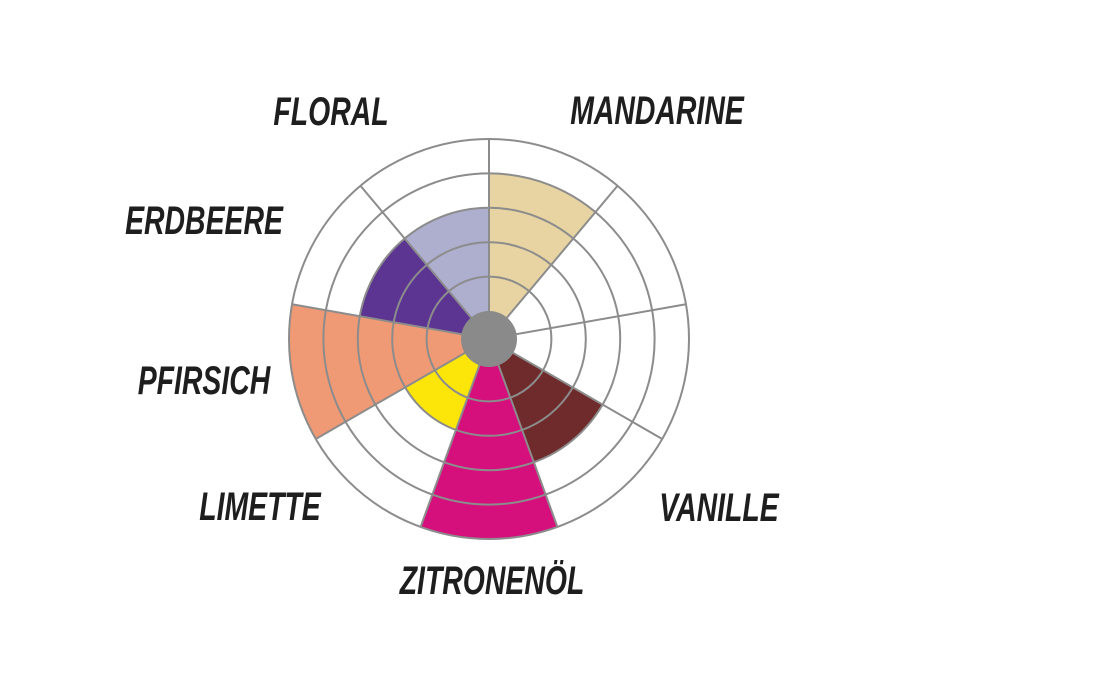  I want to click on label-erdbeere: ERDBEERE, so click(204, 221).